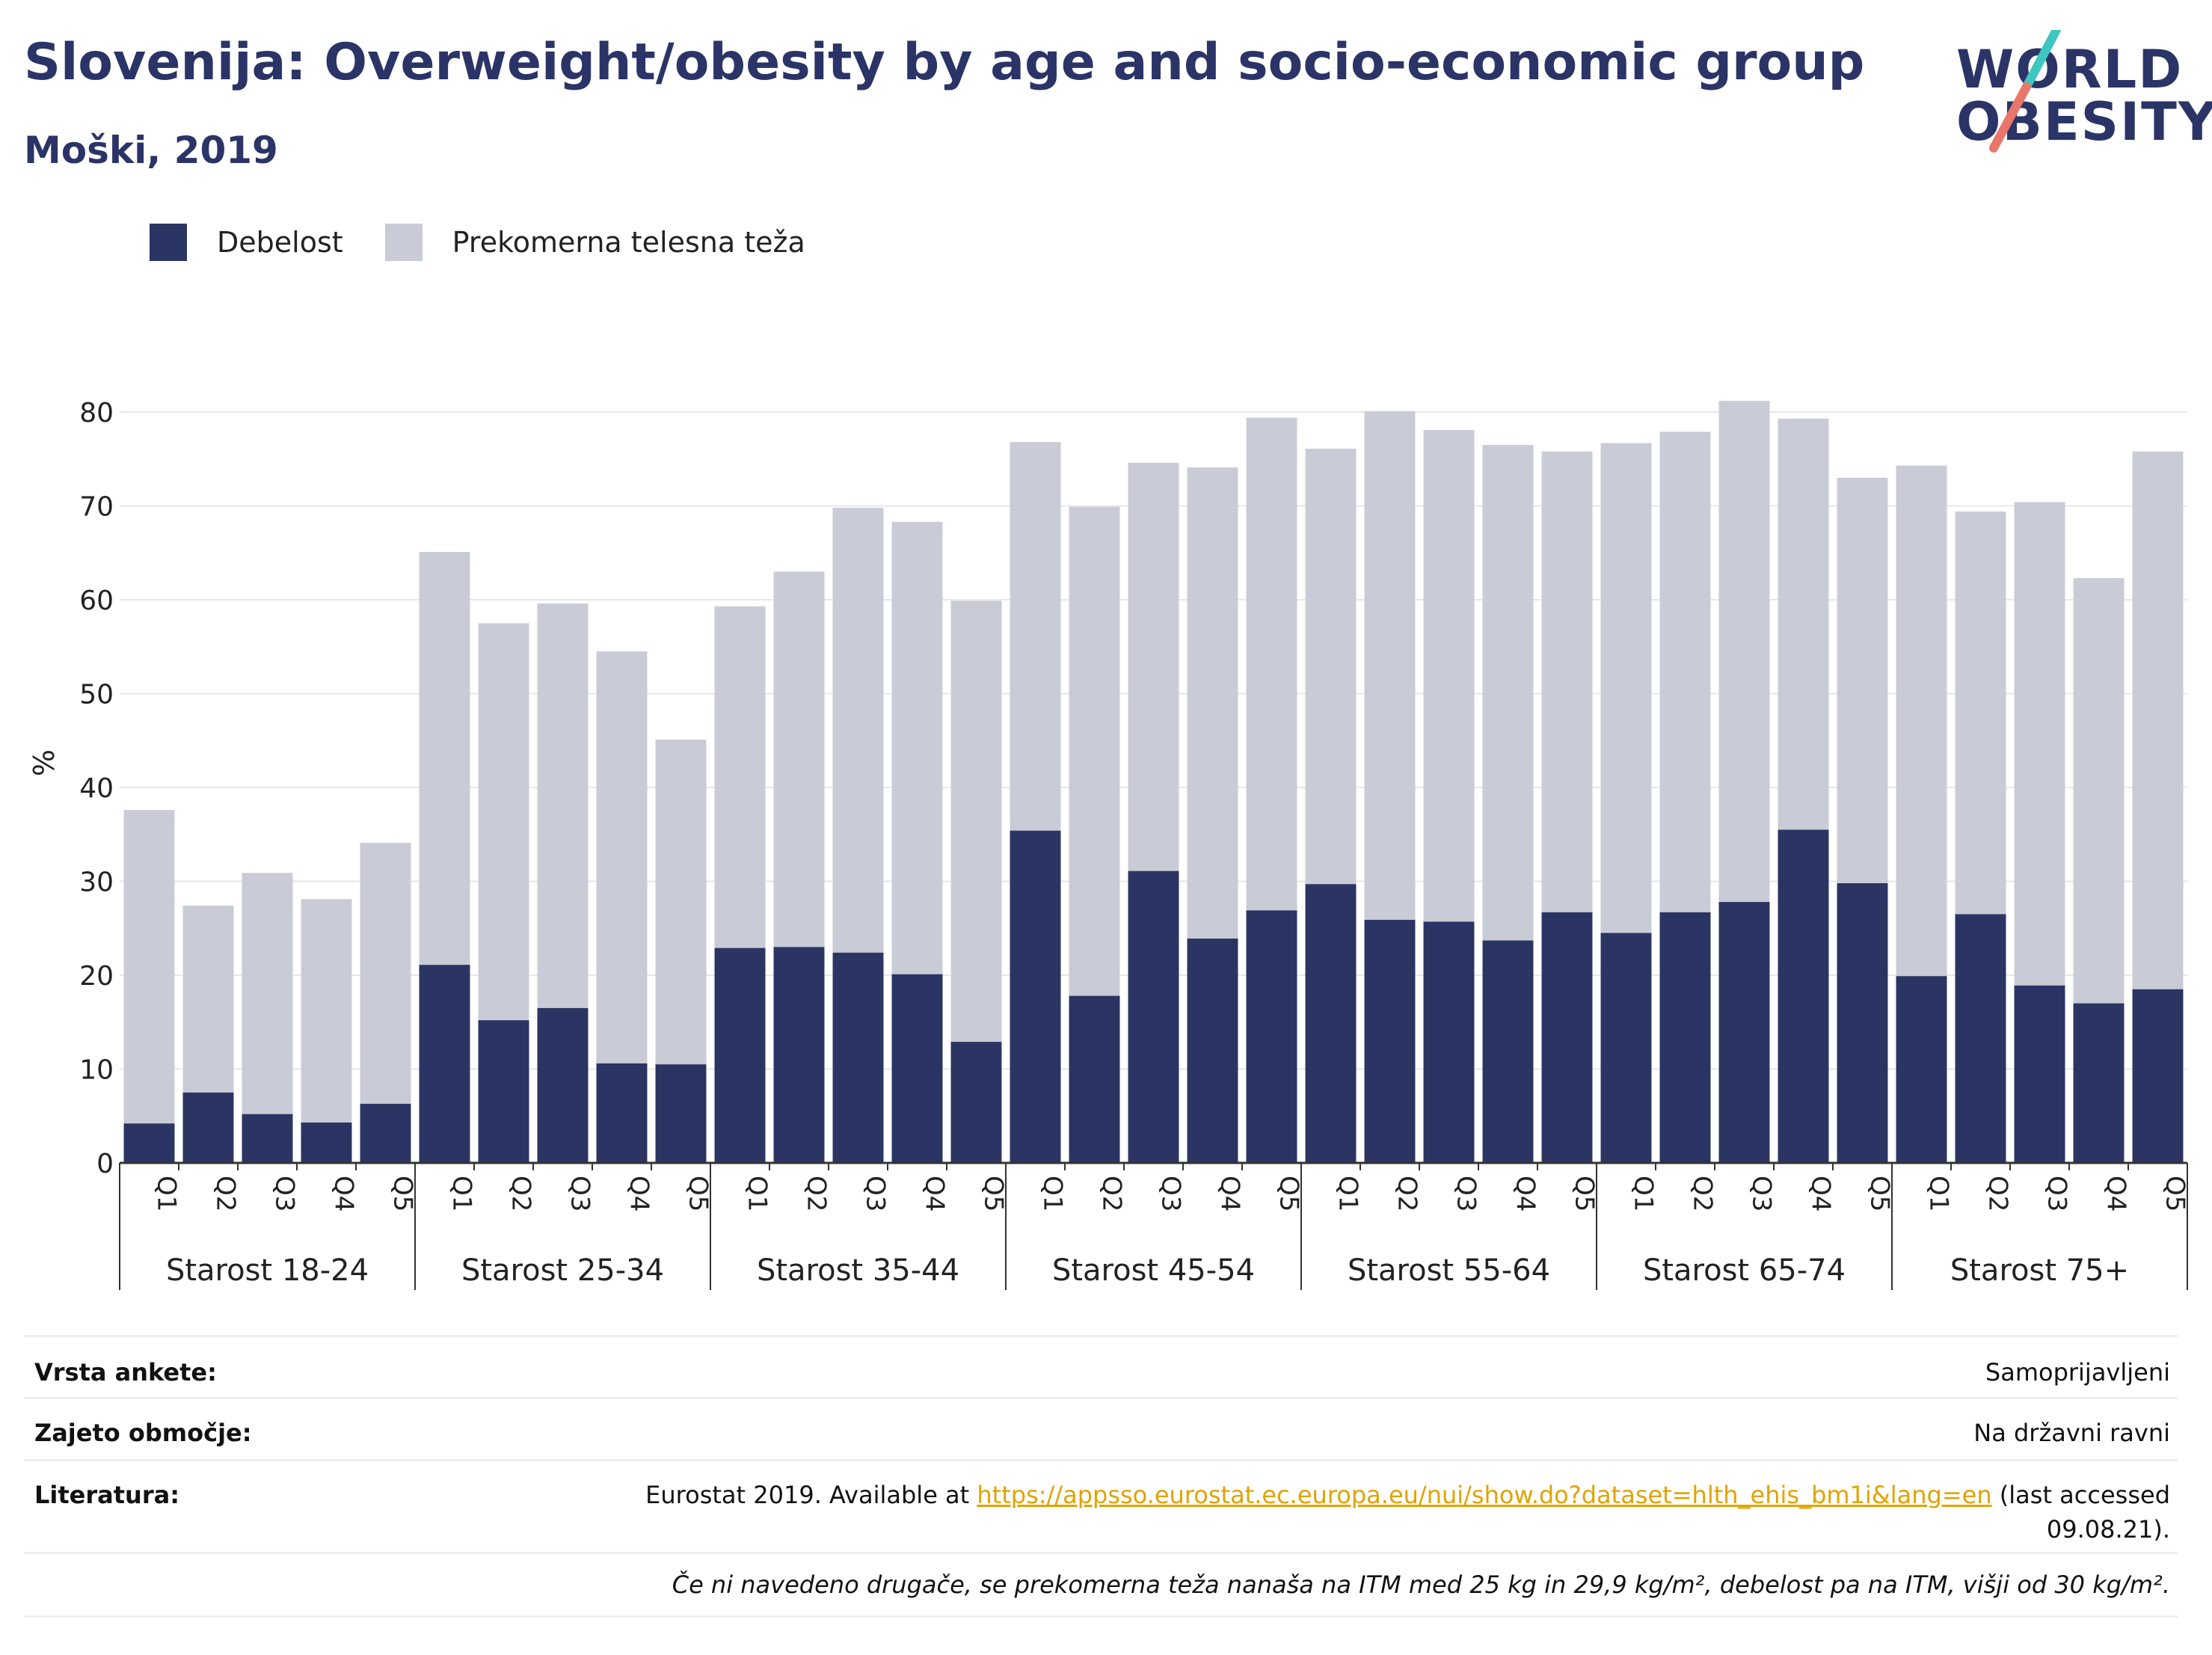  I want to click on legend-swatch-overweight, so click(403, 242).